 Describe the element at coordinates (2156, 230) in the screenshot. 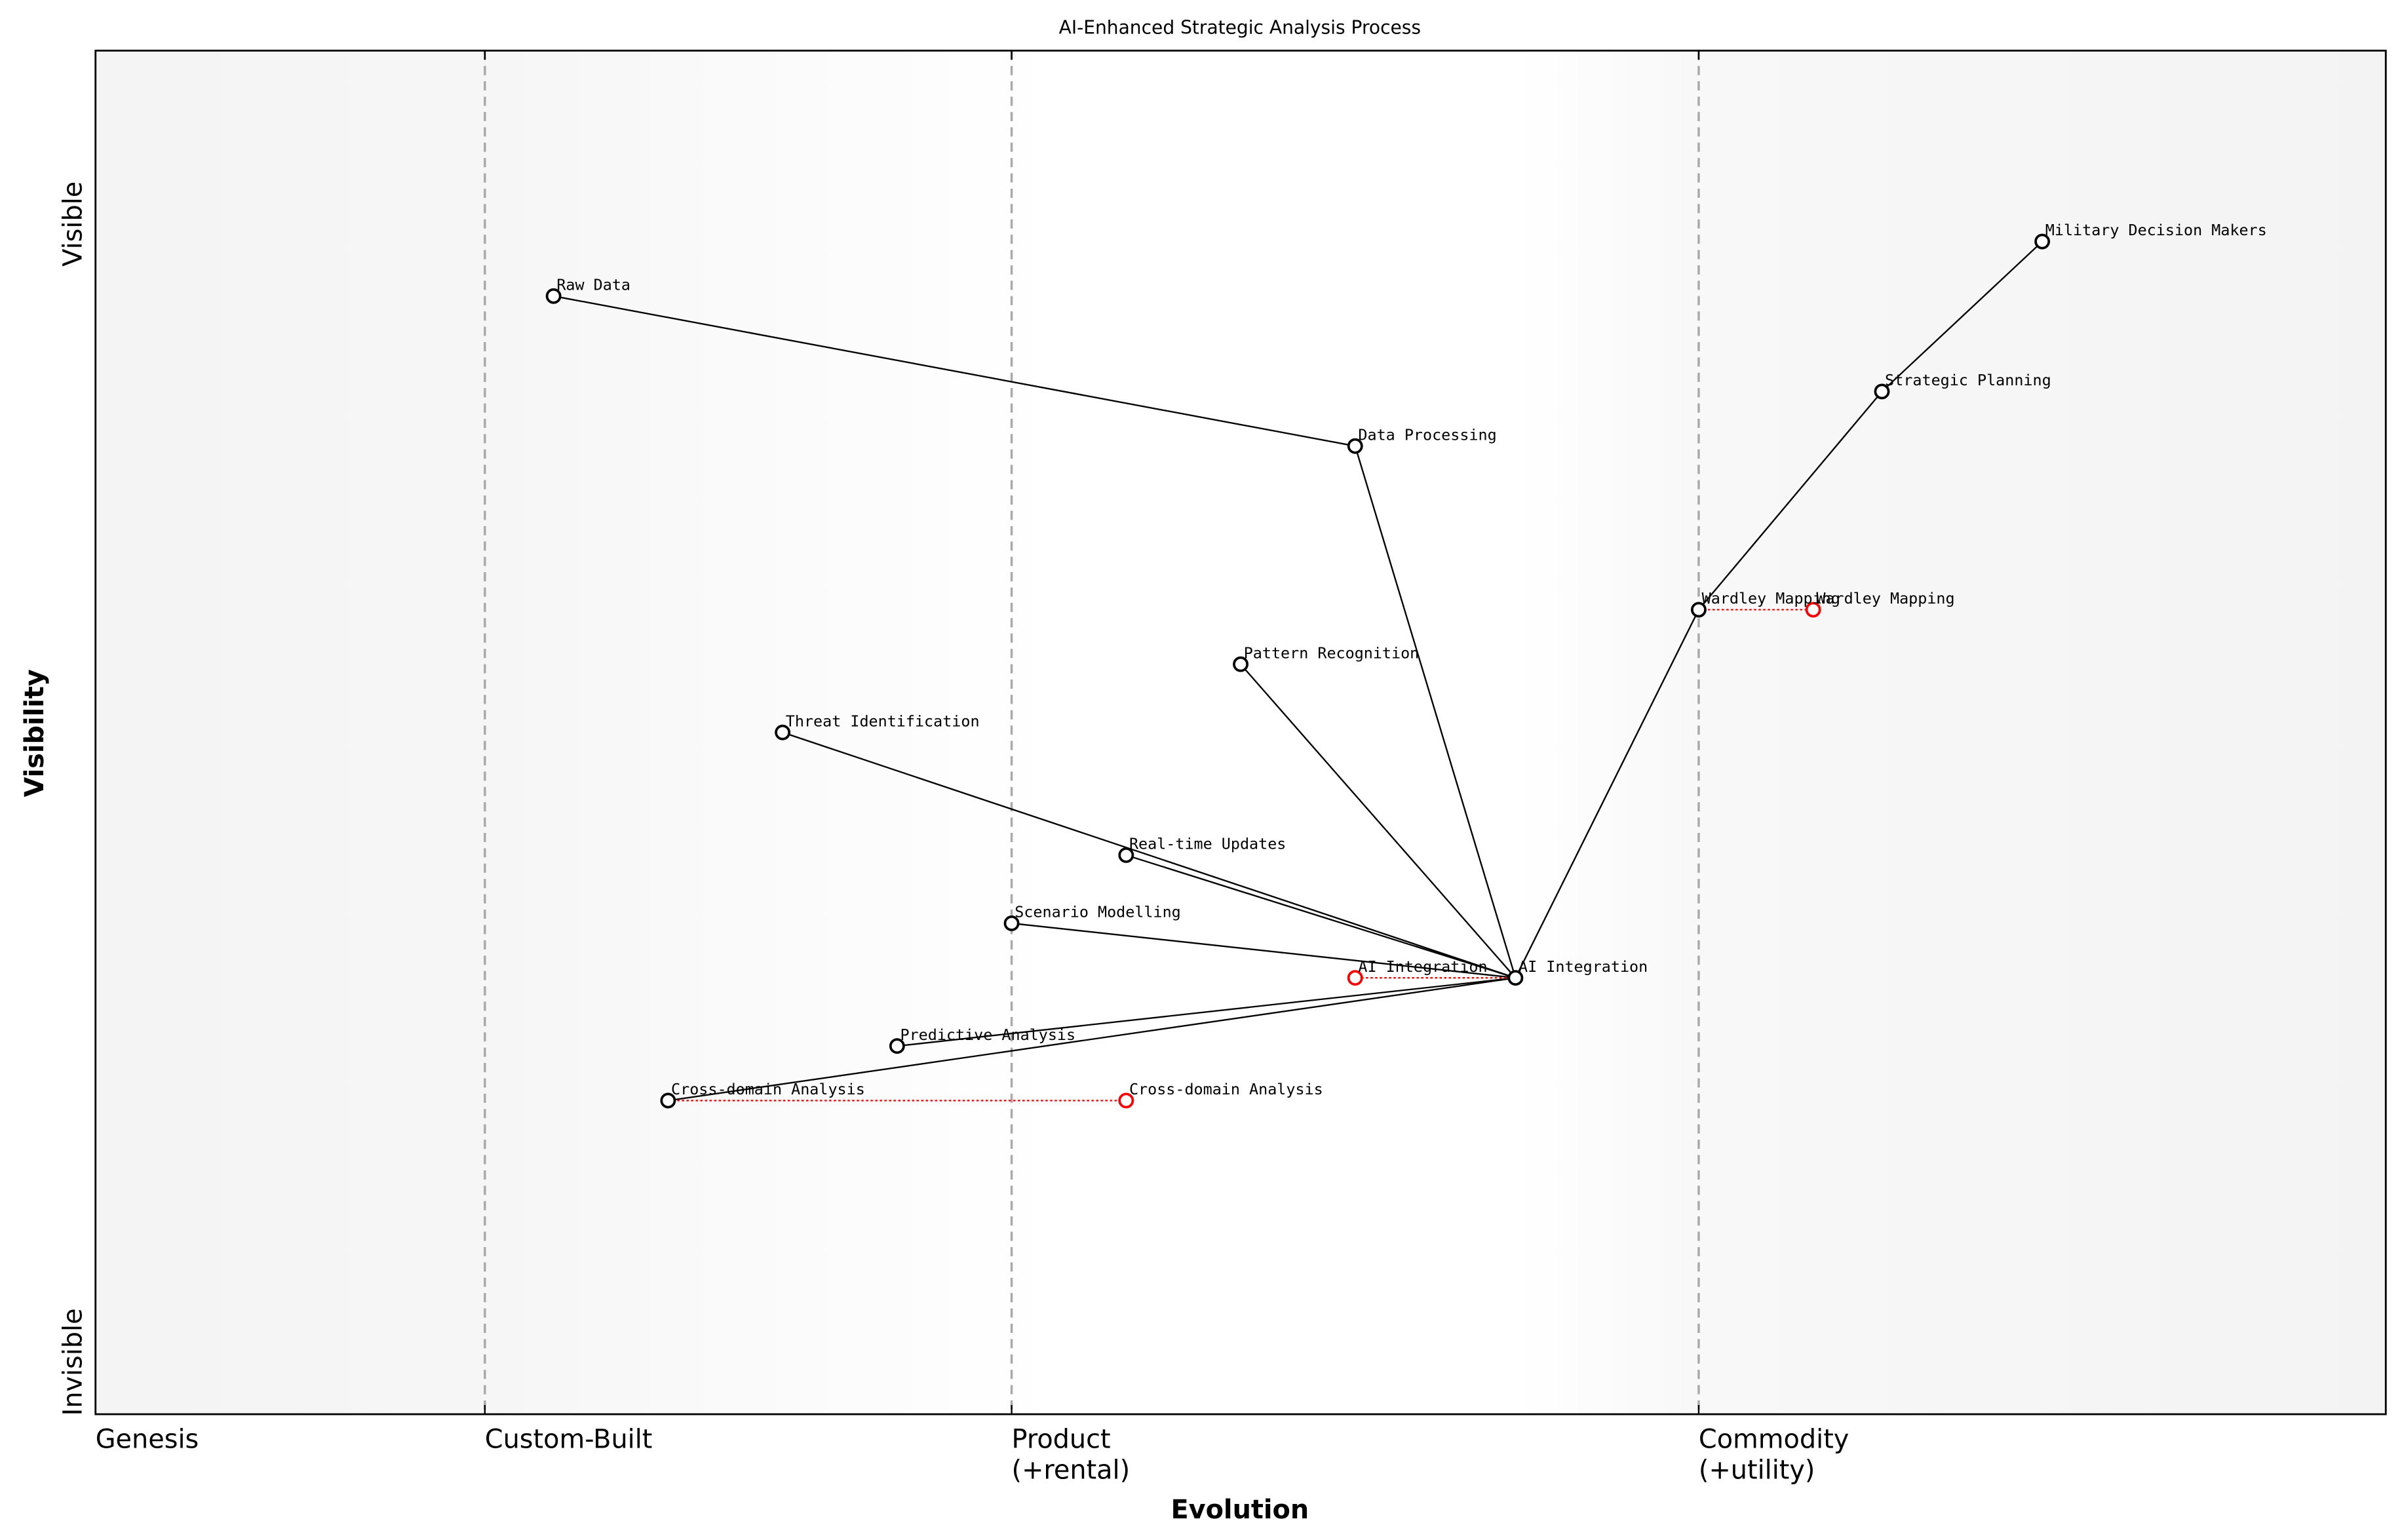

I see `component-label: Military Decision Makers` at that location.